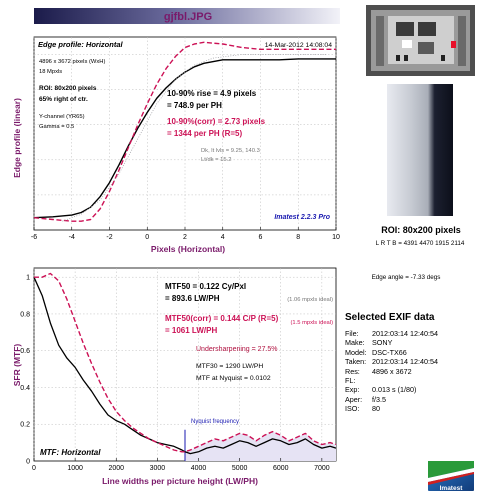 The height and width of the screenshot is (500, 500). What do you see at coordinates (451, 476) in the screenshot?
I see `imatest-logo: Imatest` at bounding box center [451, 476].